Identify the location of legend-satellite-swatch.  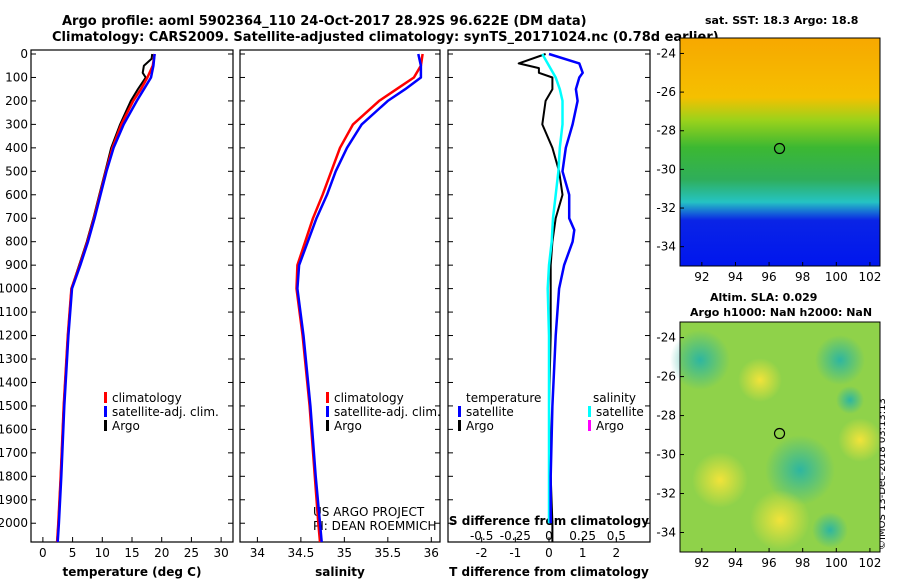
(105, 411).